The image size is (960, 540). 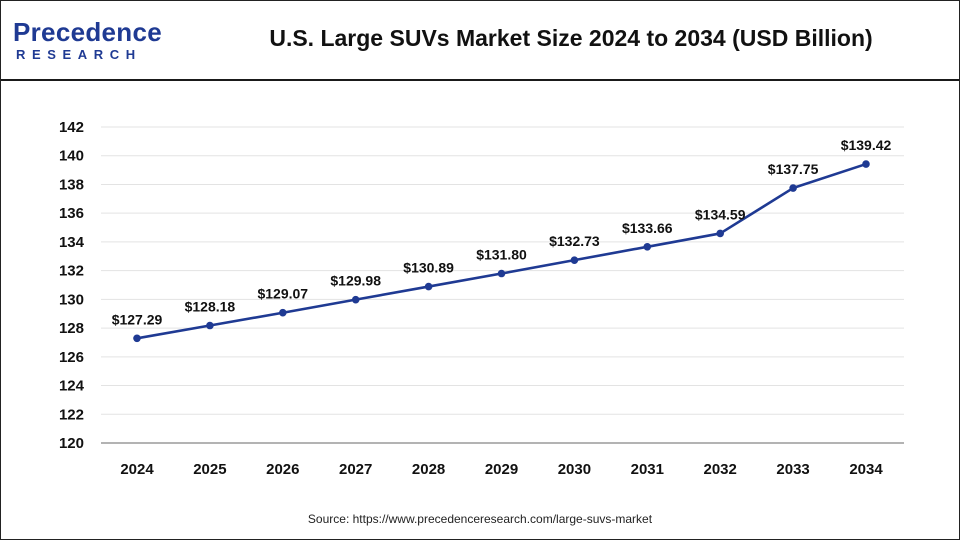 What do you see at coordinates (137, 319) in the screenshot?
I see `data-label: $127.29` at bounding box center [137, 319].